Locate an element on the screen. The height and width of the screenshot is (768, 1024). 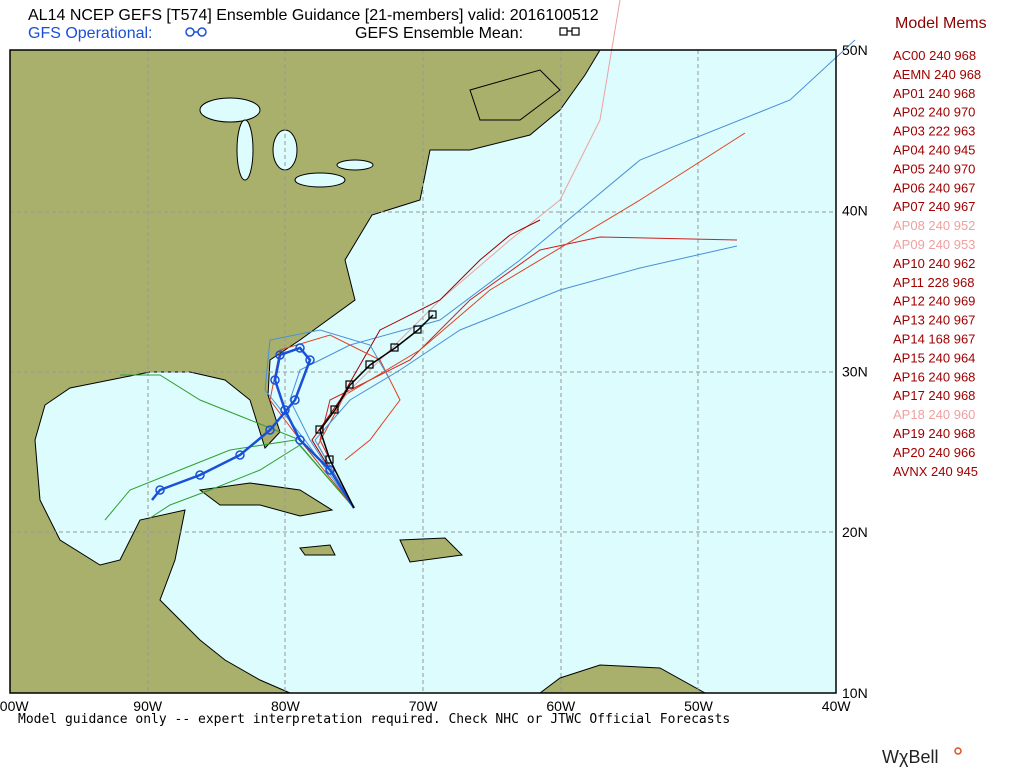
legend-item: AP19 240 968 is located at coordinates (934, 433).